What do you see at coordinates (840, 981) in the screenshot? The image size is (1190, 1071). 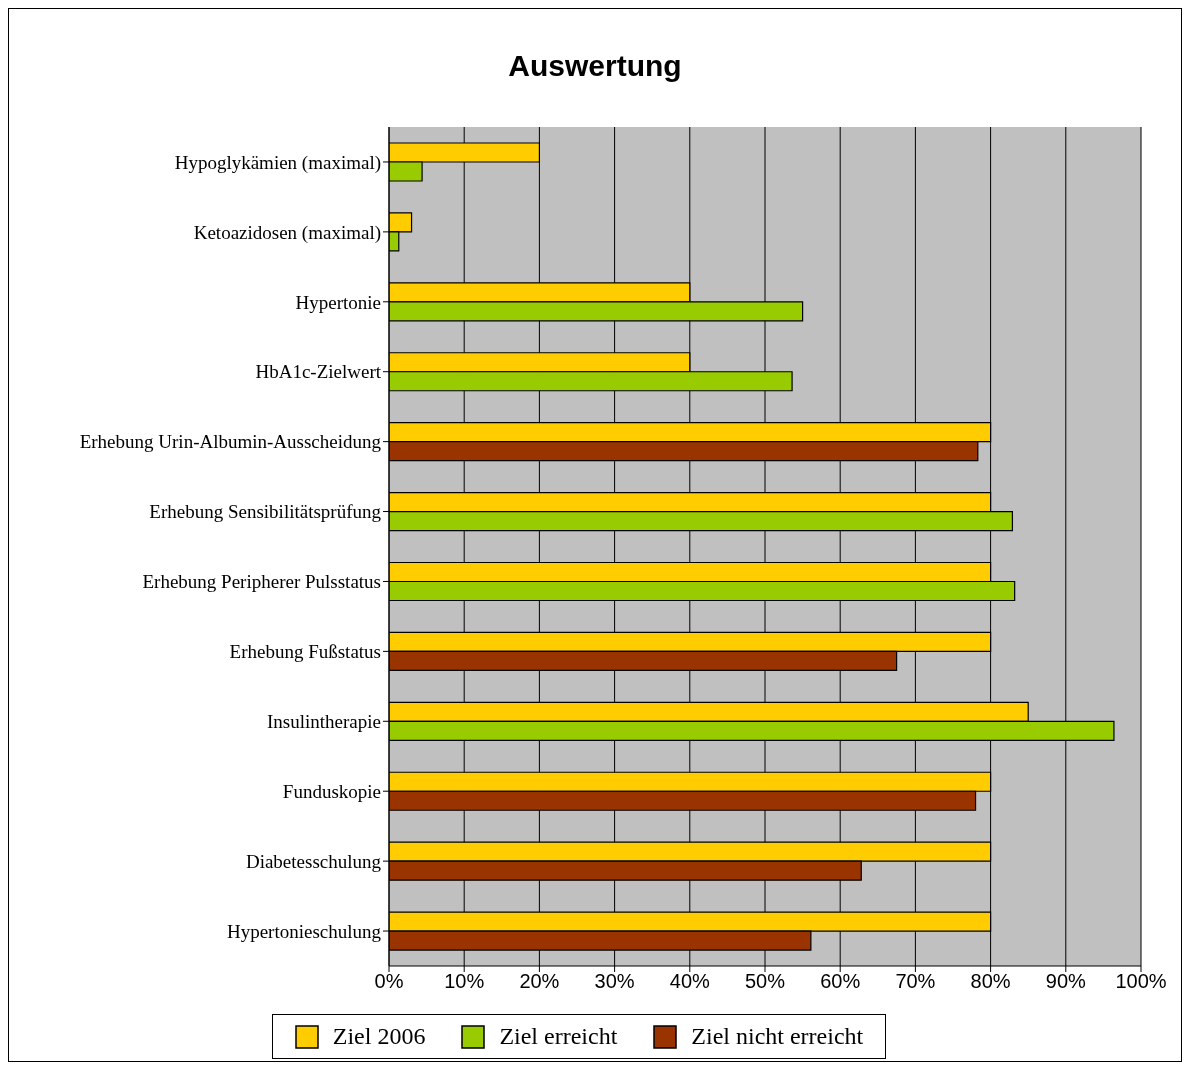 I see `x-tick-label: 60%` at bounding box center [840, 981].